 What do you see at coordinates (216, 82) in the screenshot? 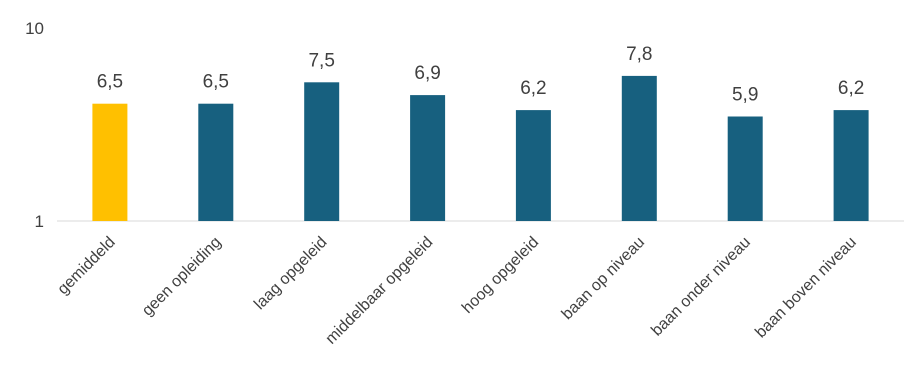
I see `data-label-1: 6,5` at bounding box center [216, 82].